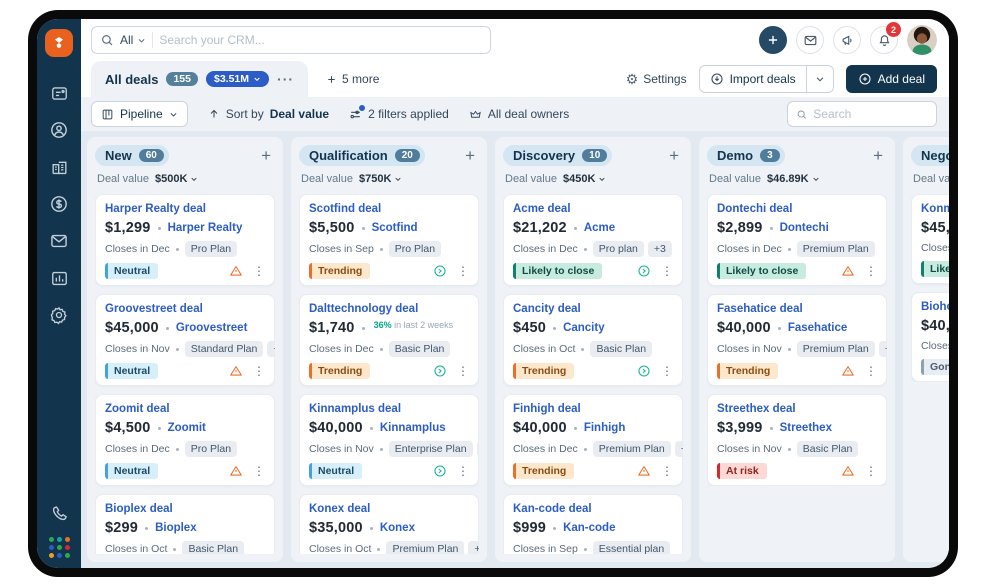  What do you see at coordinates (139, 509) in the screenshot?
I see `deal-title: Bioplex deal` at bounding box center [139, 509].